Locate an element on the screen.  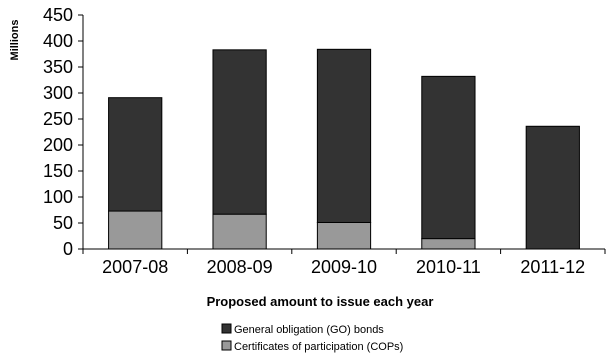
y-tick-label: 300 is located at coordinates (58, 93).